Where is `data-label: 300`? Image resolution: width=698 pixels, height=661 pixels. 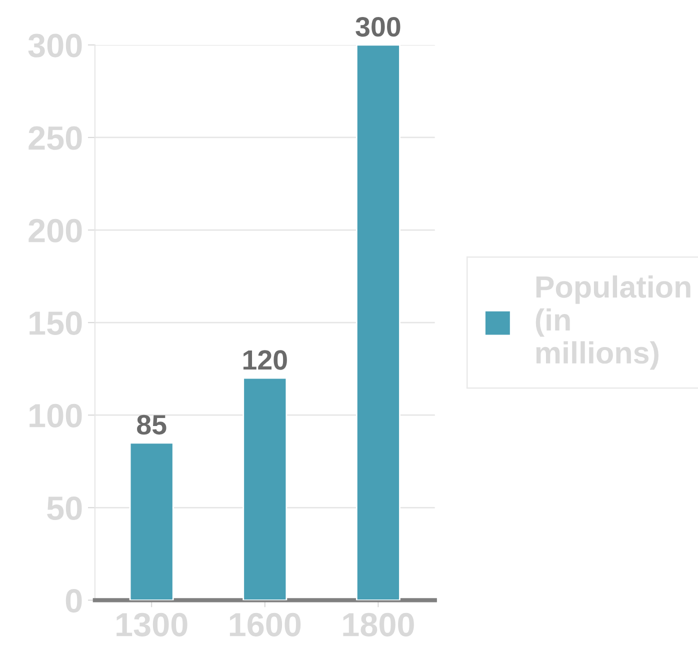
data-label: 300 is located at coordinates (378, 27).